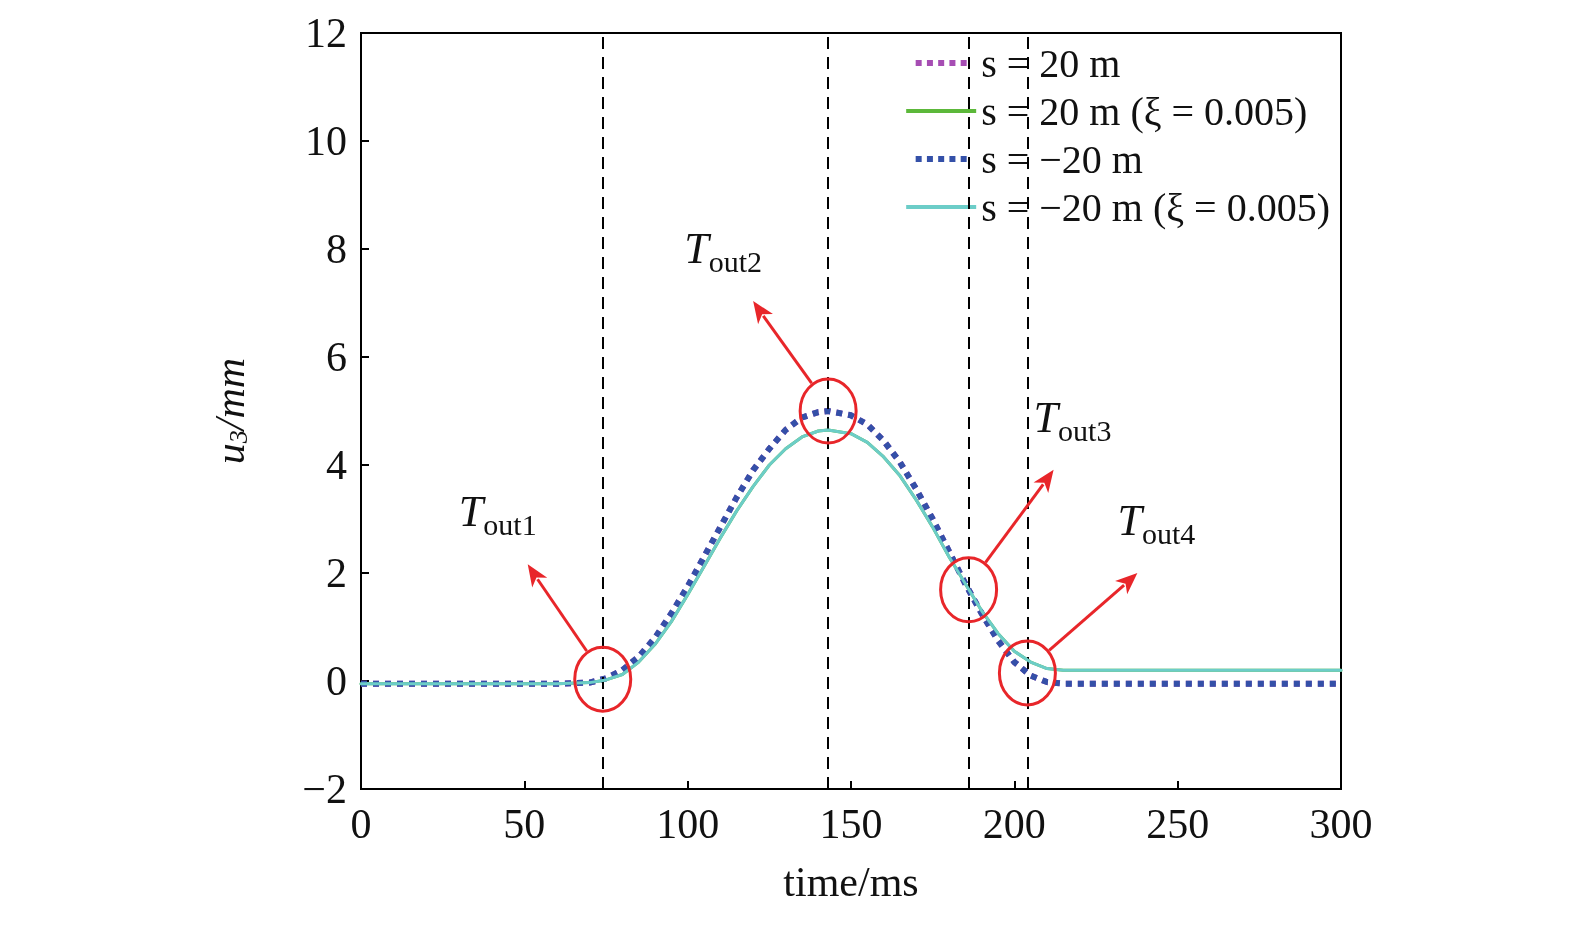 This screenshot has width=1575, height=934. I want to click on x-tick-label: 50, so click(524, 824).